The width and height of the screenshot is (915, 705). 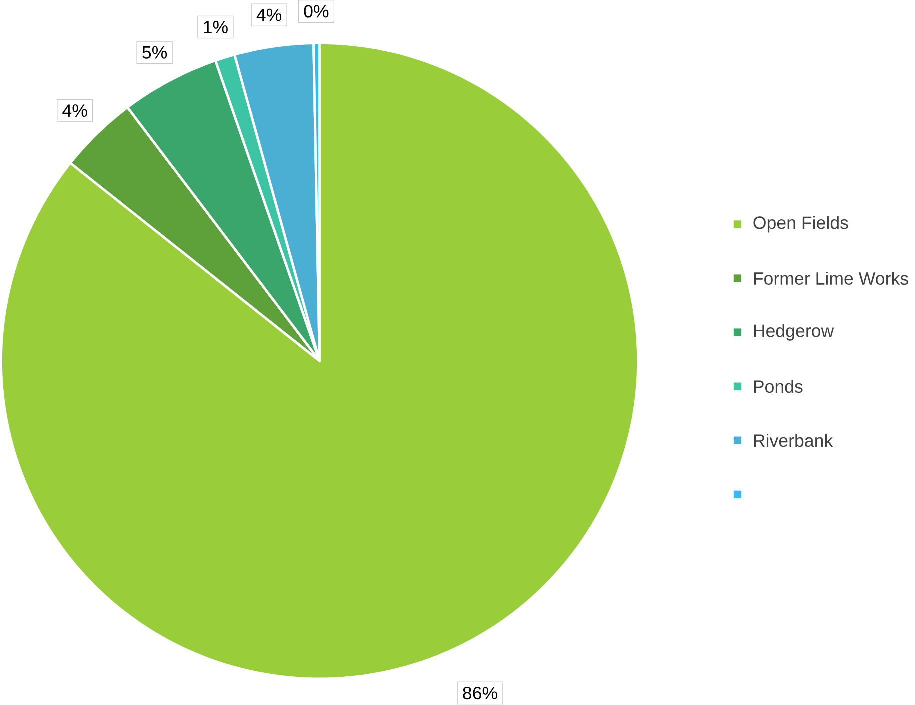 I want to click on data-label: 5%, so click(x=155, y=53).